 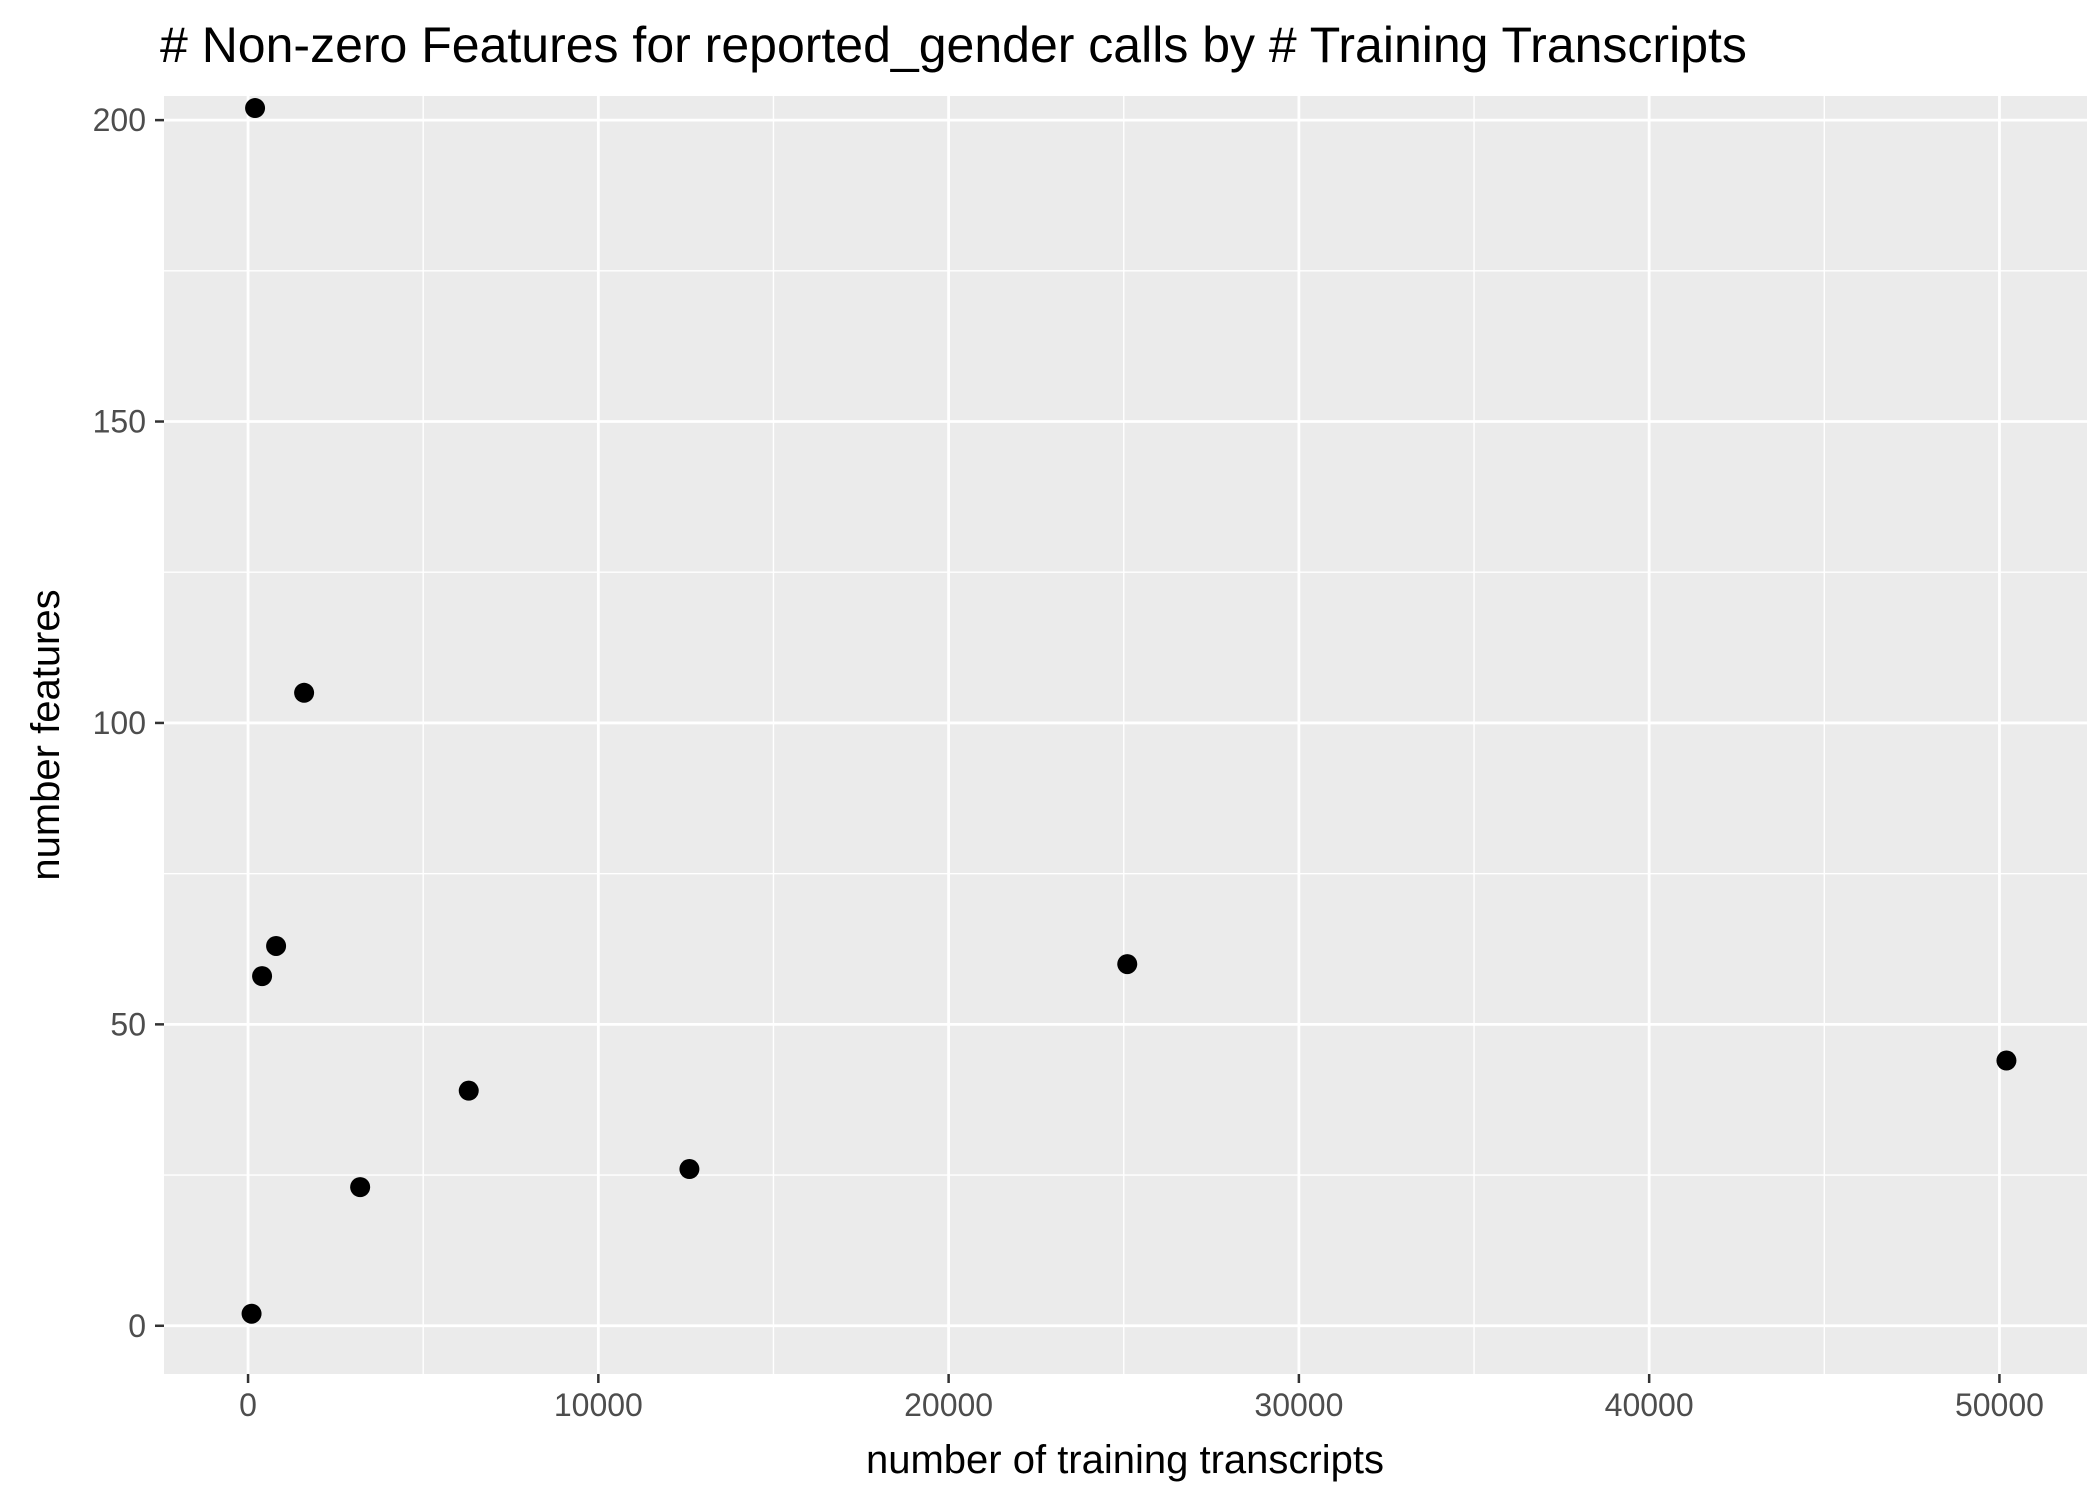 I want to click on y-axis: 0 50 100 150 200, so click(x=128, y=723).